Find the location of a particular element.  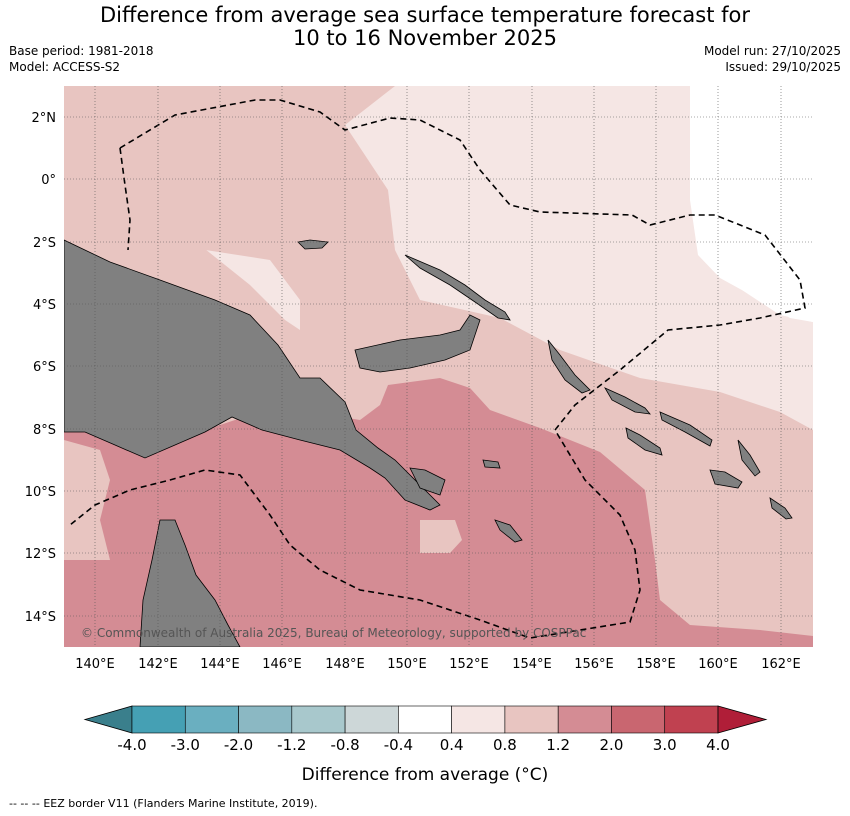

lon-tick: 162°E is located at coordinates (781, 664).